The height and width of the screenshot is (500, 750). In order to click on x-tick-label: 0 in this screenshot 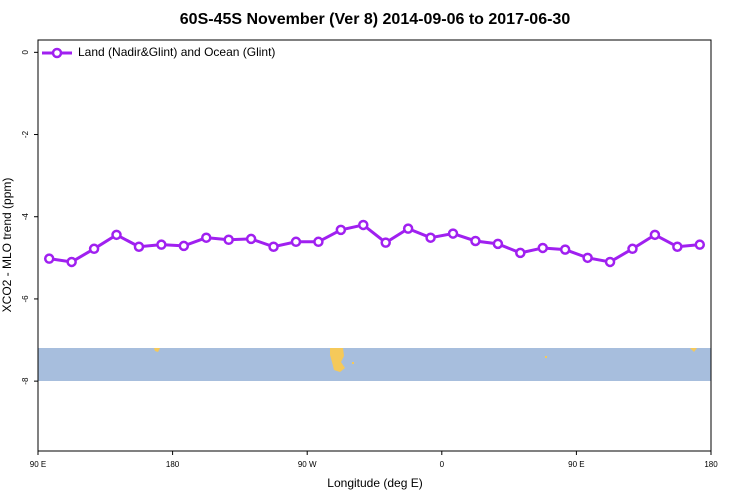, I will do `click(442, 464)`.